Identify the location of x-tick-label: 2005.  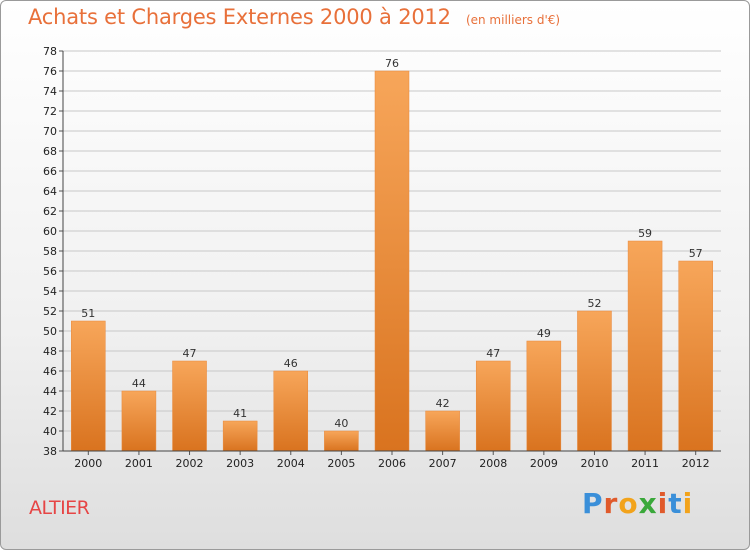
(341, 463).